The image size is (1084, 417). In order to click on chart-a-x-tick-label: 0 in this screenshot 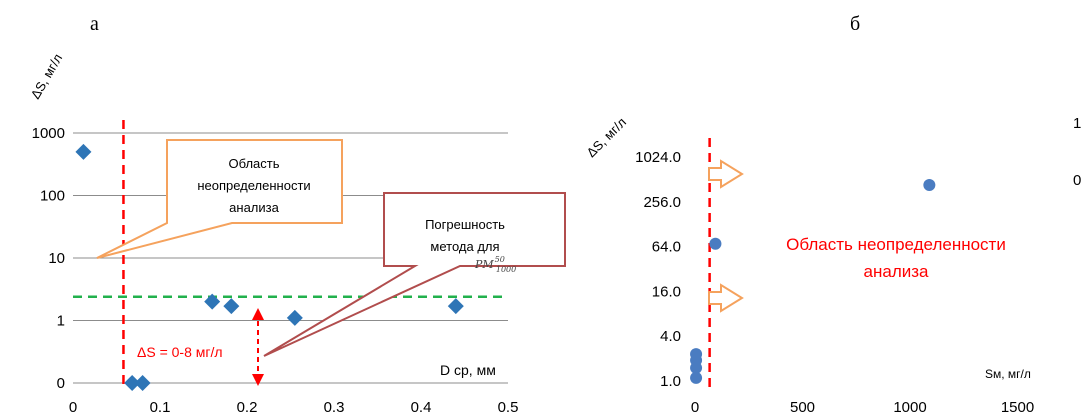, I will do `click(73, 407)`.